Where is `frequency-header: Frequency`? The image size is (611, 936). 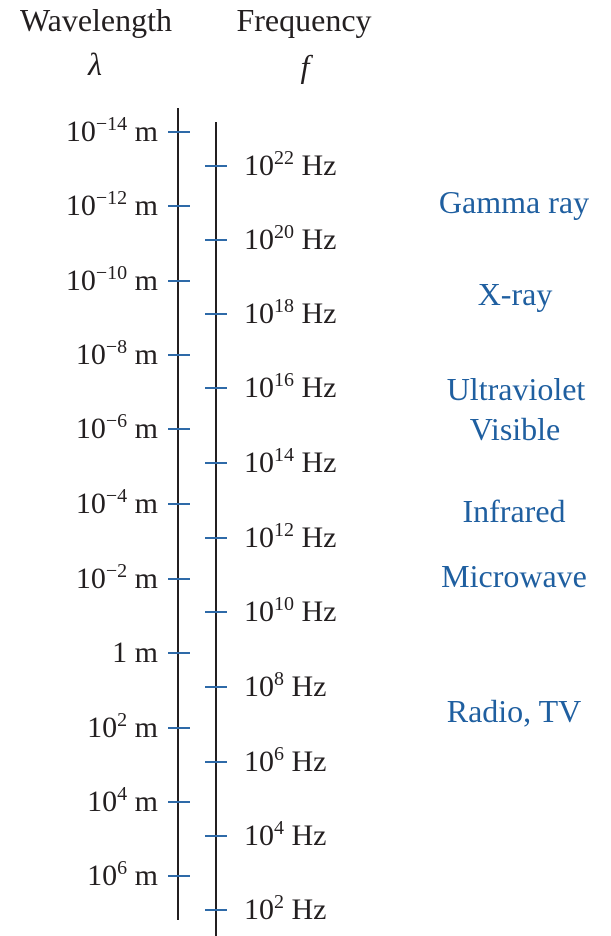 frequency-header: Frequency is located at coordinates (304, 20).